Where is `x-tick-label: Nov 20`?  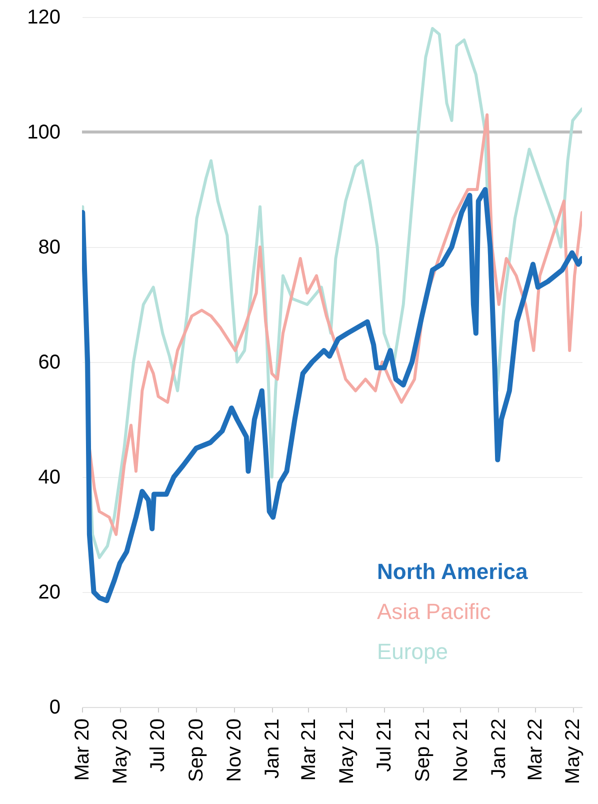
x-tick-label: Nov 20 is located at coordinates (234, 750).